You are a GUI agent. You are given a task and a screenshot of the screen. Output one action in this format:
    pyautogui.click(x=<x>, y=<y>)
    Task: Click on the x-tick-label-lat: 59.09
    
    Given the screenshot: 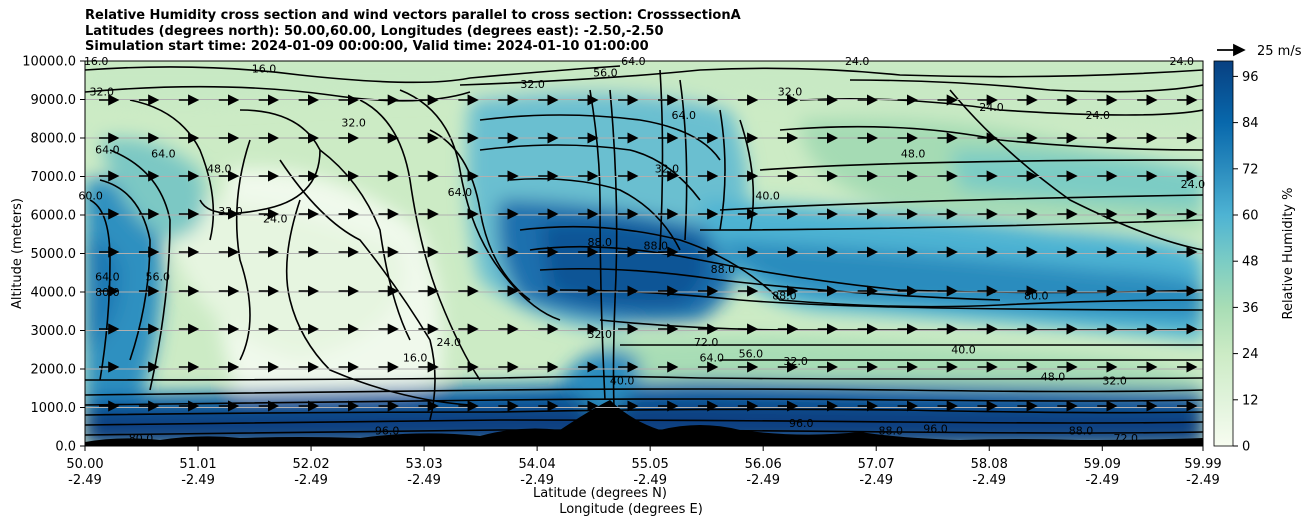 What is the action you would take?
    pyautogui.click(x=1102, y=464)
    